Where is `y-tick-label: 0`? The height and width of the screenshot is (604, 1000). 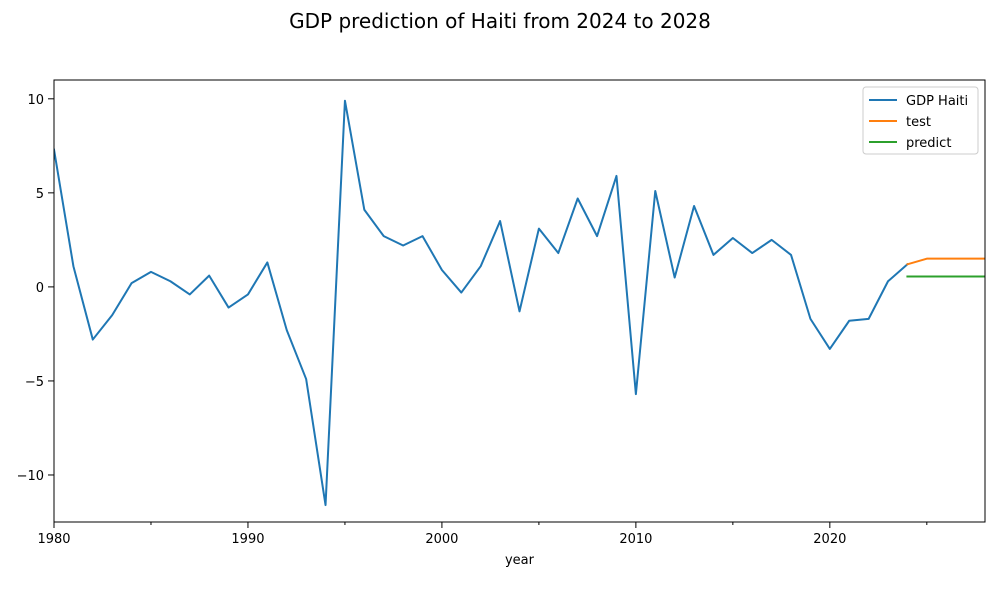 y-tick-label: 0 is located at coordinates (40, 288).